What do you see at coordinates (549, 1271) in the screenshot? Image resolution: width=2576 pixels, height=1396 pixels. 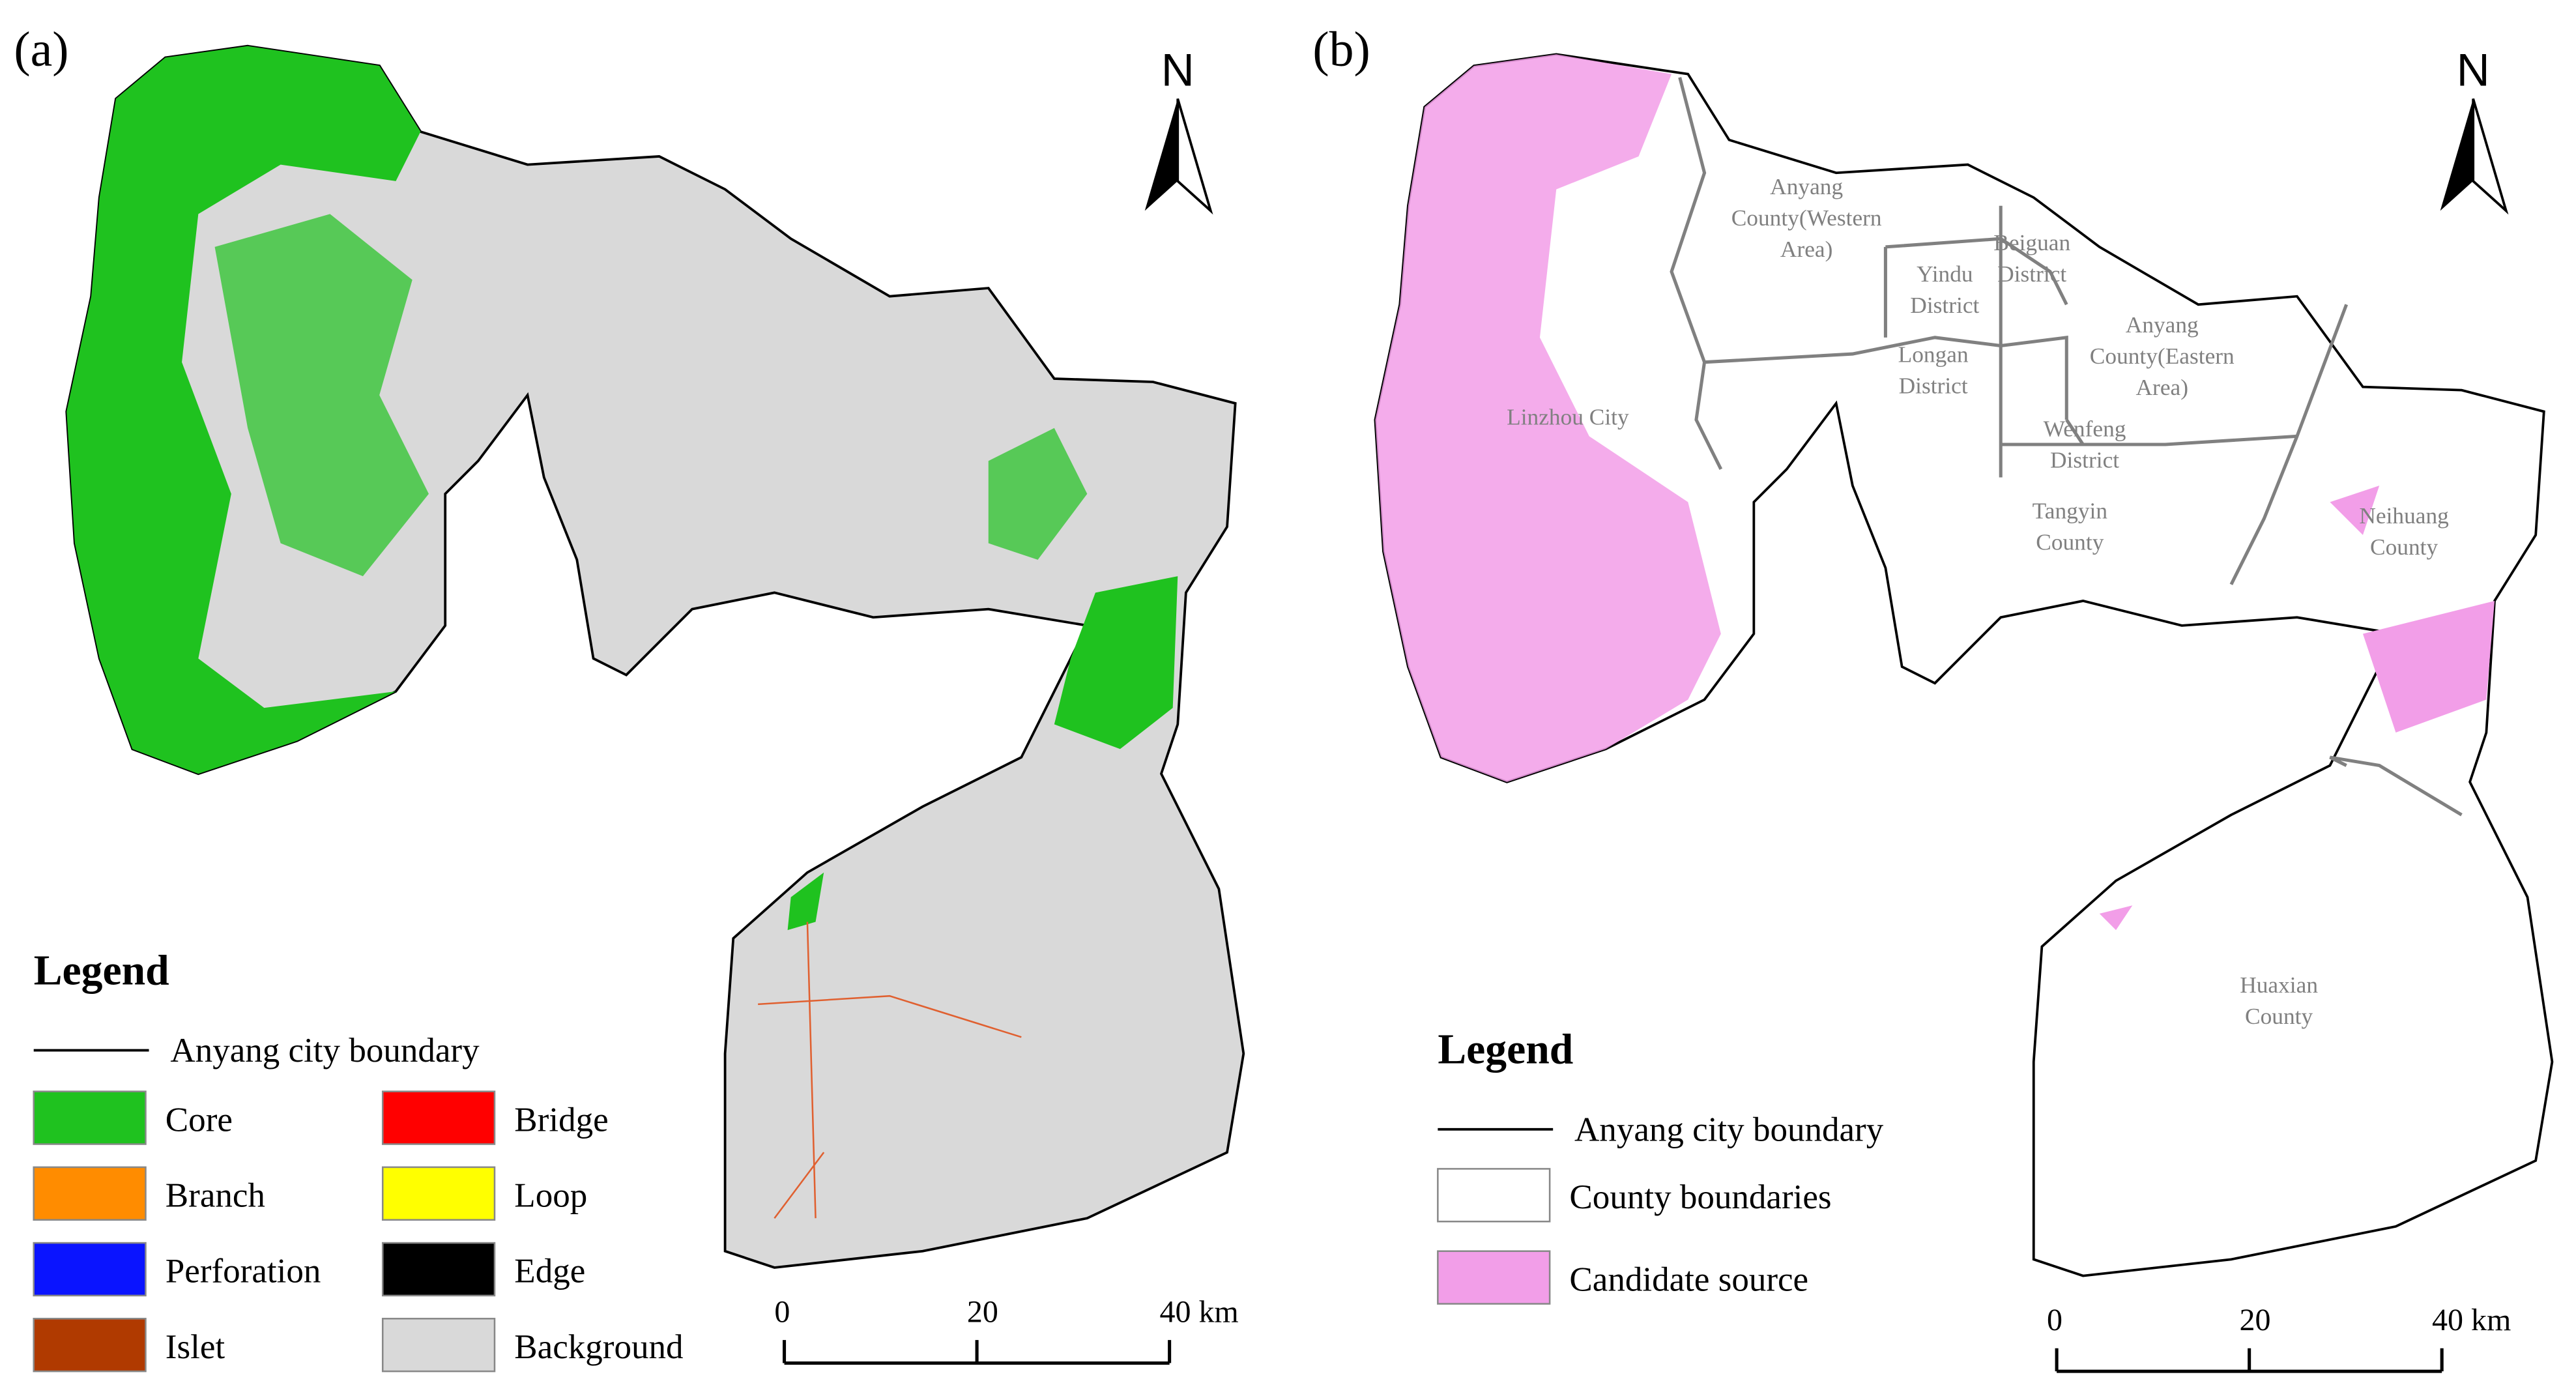 I see `legend-item-label: Edge` at bounding box center [549, 1271].